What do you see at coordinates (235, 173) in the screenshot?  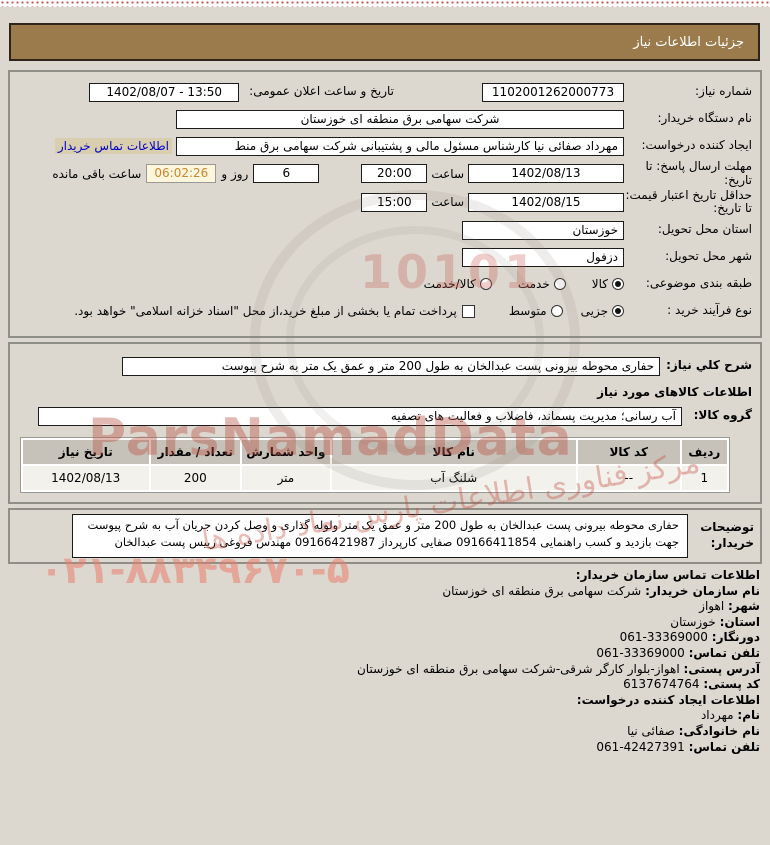 I see `days-and-label: روز و` at bounding box center [235, 173].